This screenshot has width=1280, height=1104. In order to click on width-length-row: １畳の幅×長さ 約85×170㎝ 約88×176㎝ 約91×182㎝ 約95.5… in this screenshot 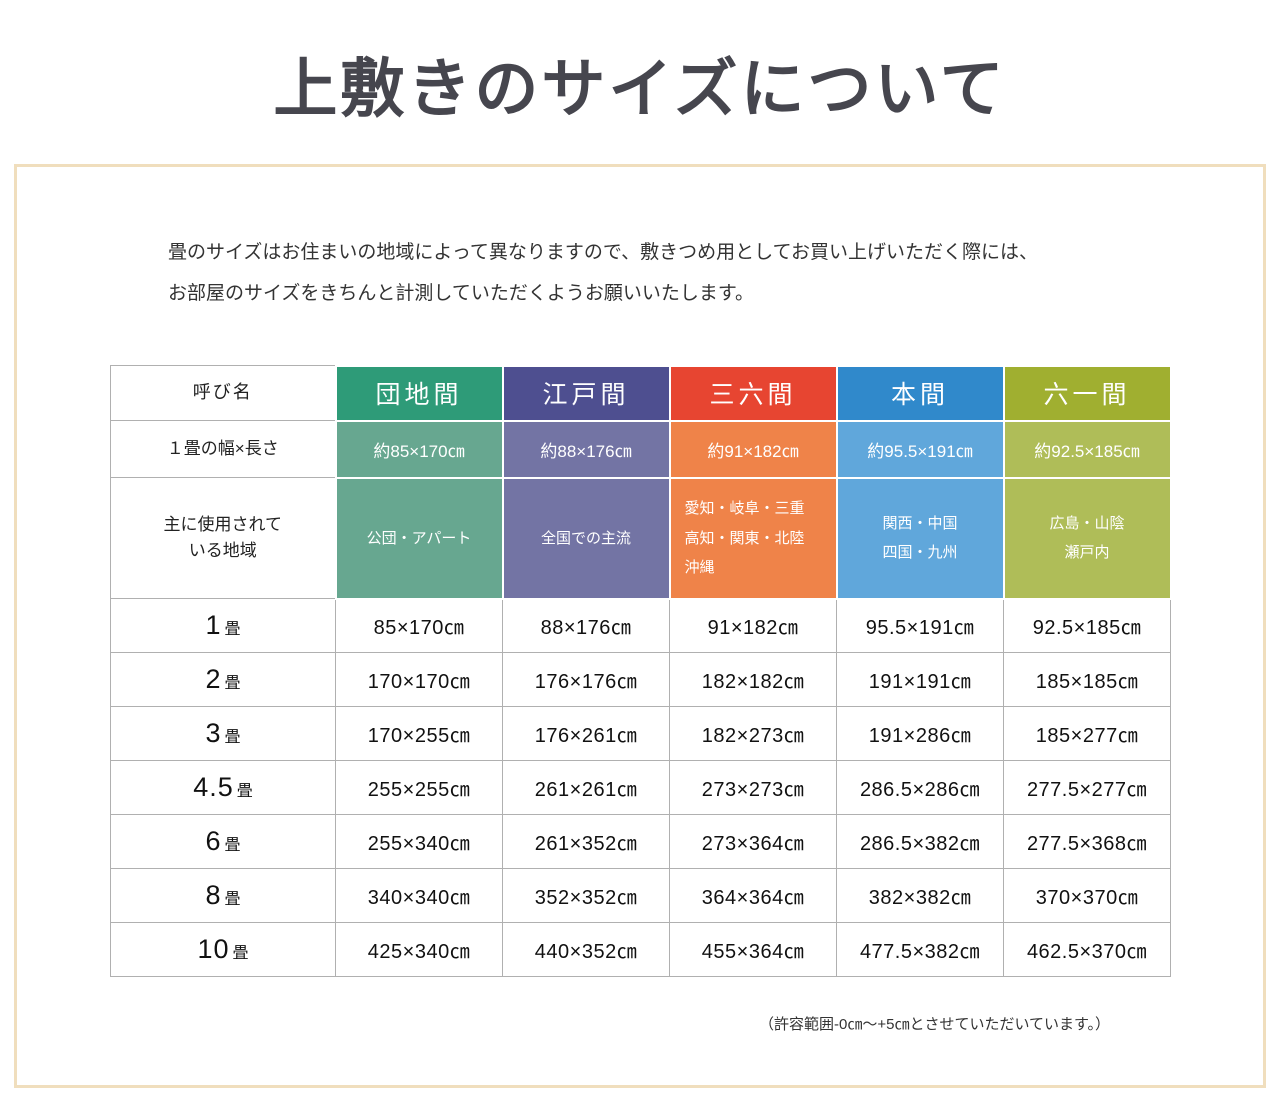, I will do `click(641, 449)`.